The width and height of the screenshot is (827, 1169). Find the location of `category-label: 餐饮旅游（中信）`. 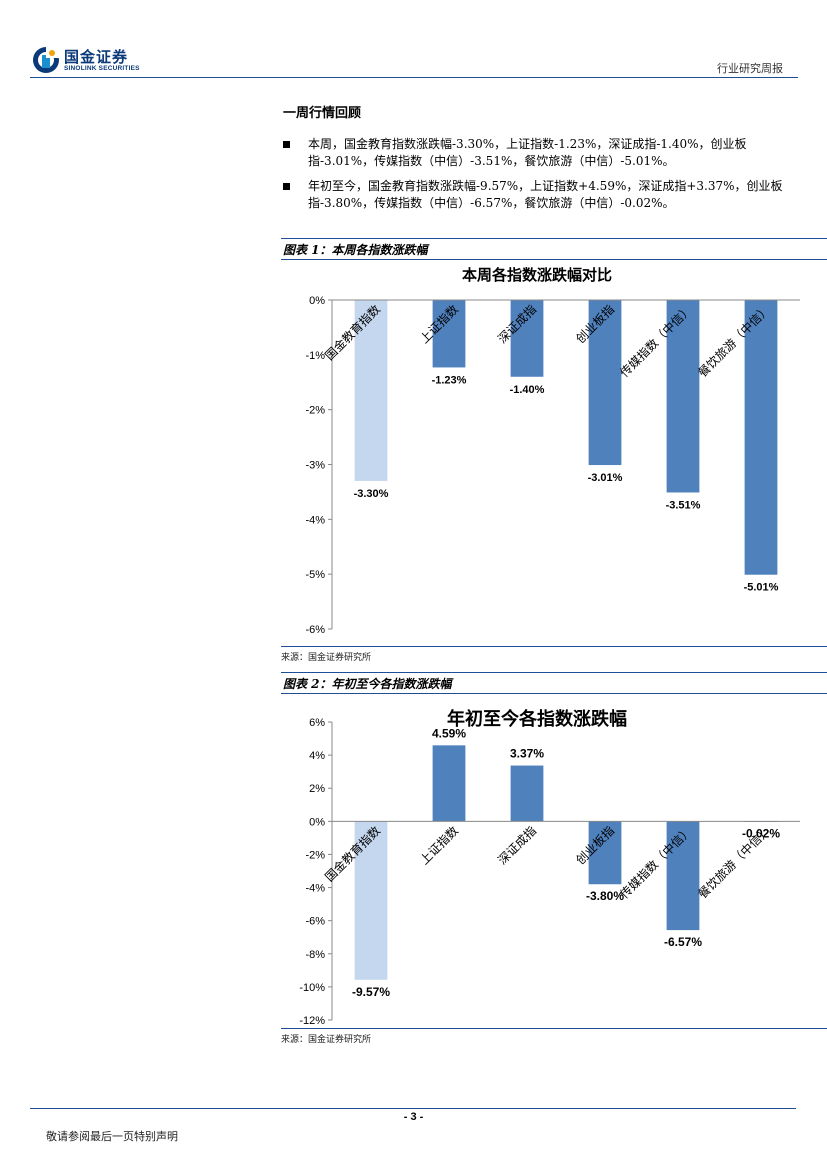

category-label: 餐饮旅游（中信） is located at coordinates (734, 862).